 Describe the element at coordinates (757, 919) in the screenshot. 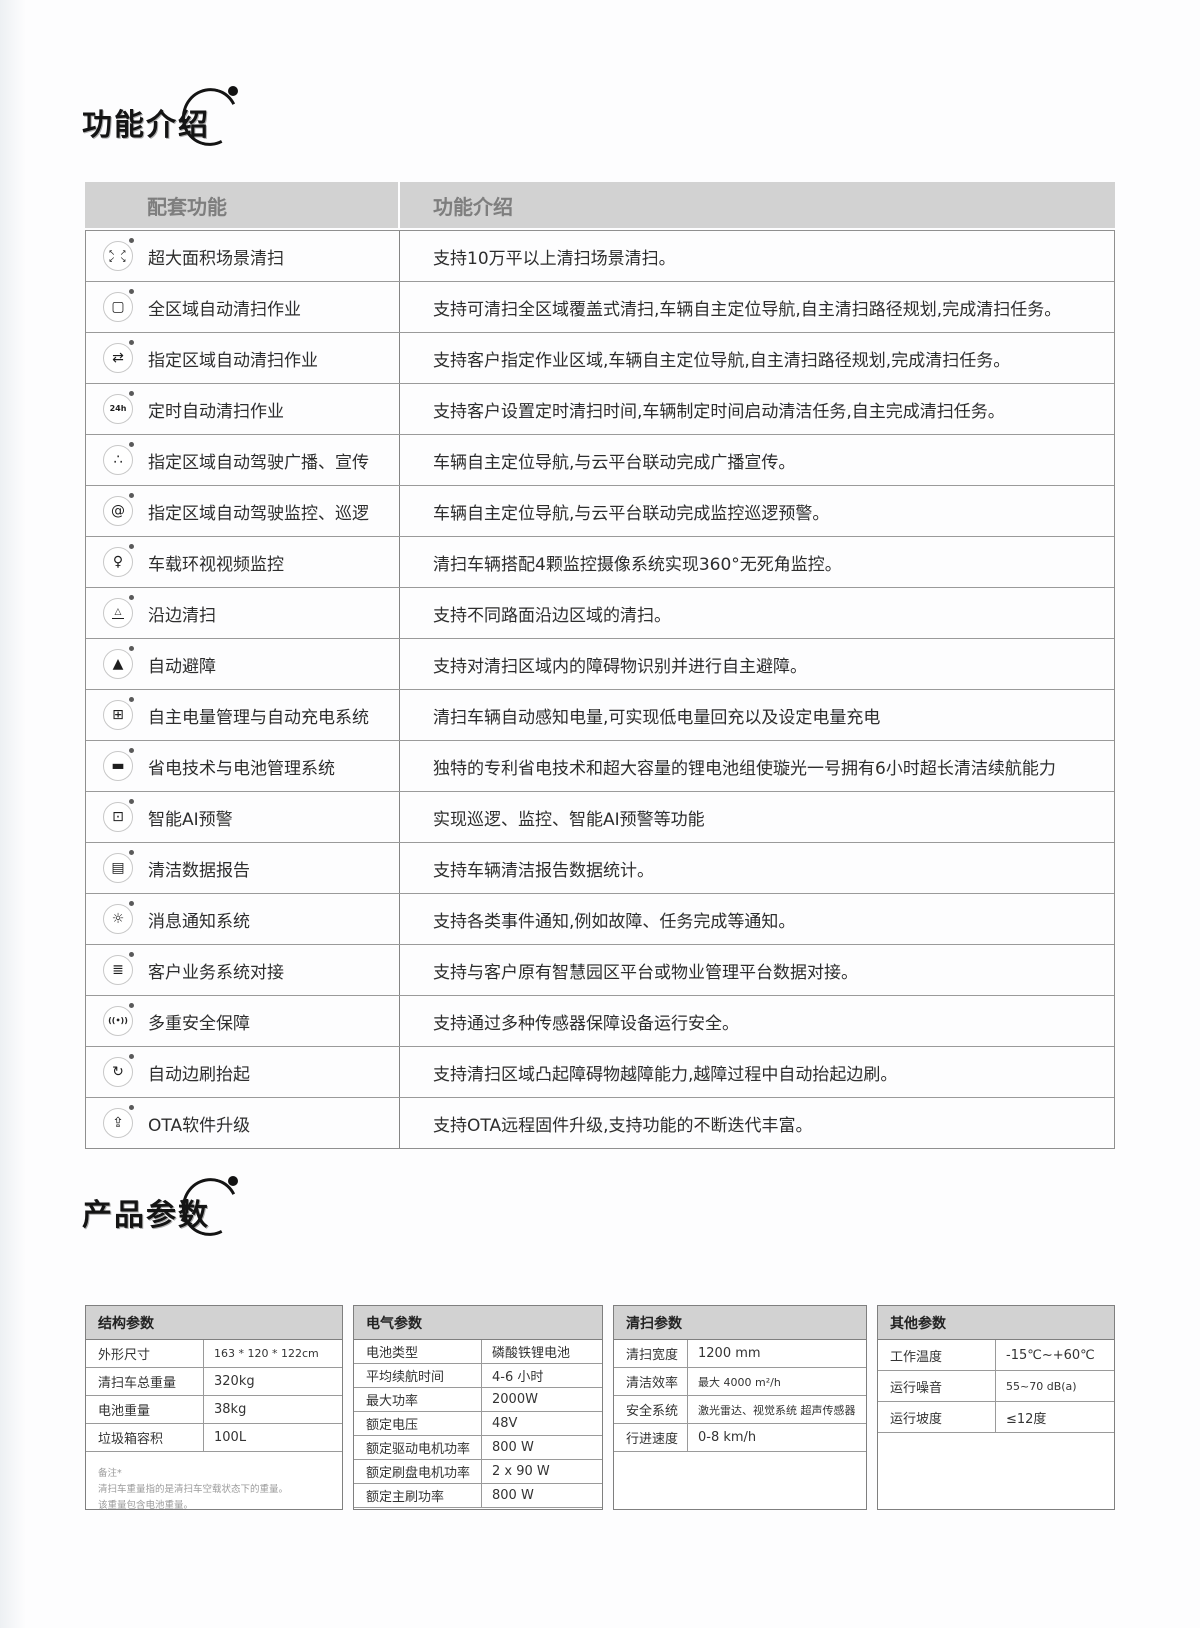

I see `feature-cell-desc: 支持各类事件通知,例如故障、任务完成等通知。` at that location.